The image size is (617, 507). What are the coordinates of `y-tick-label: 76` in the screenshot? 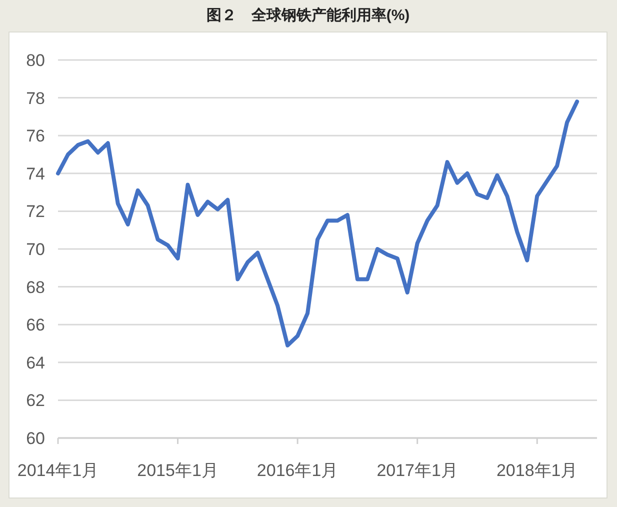 It's located at (35, 136).